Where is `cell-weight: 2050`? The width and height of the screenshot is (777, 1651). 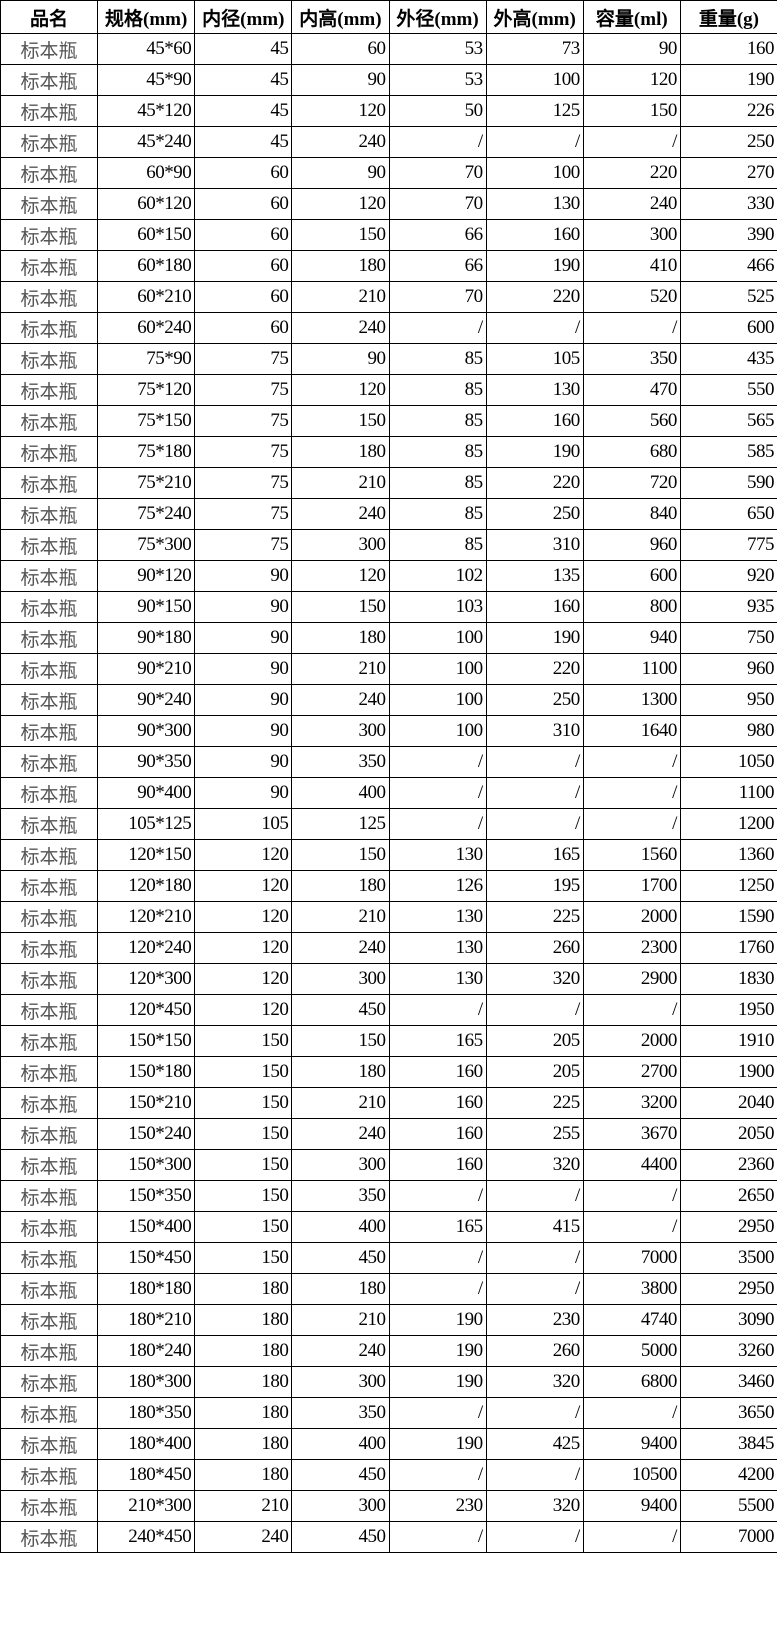
cell-weight: 2050 is located at coordinates (728, 1134).